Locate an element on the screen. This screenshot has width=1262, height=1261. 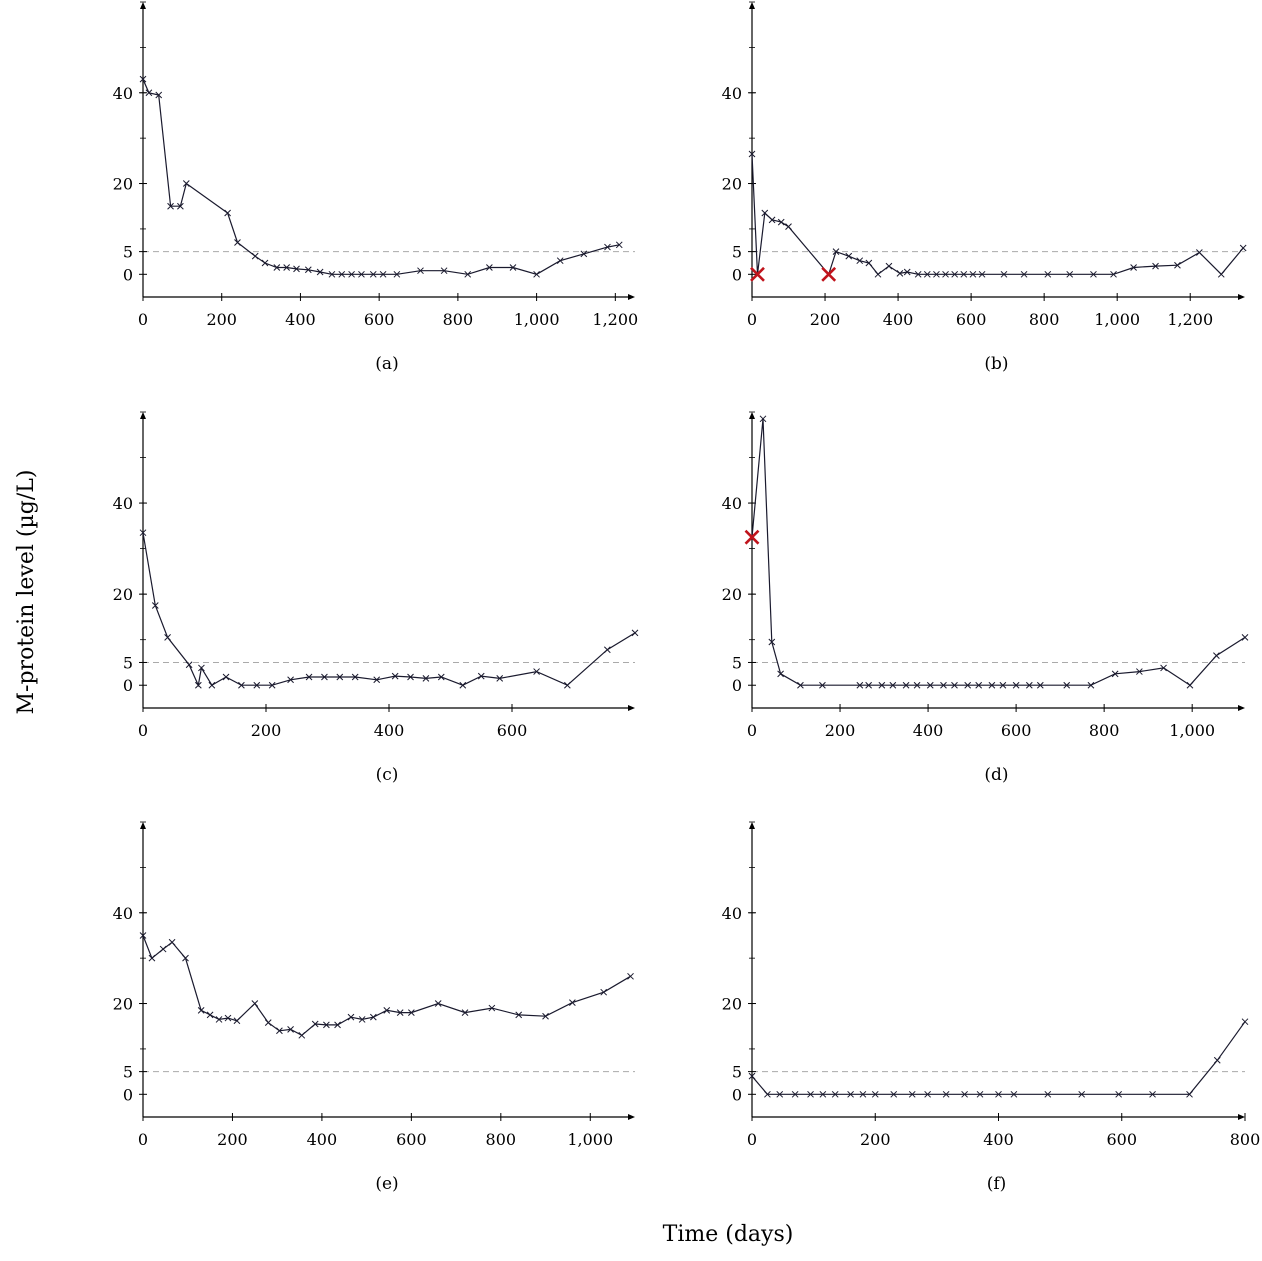
panel-label: (a) is located at coordinates (386, 364).